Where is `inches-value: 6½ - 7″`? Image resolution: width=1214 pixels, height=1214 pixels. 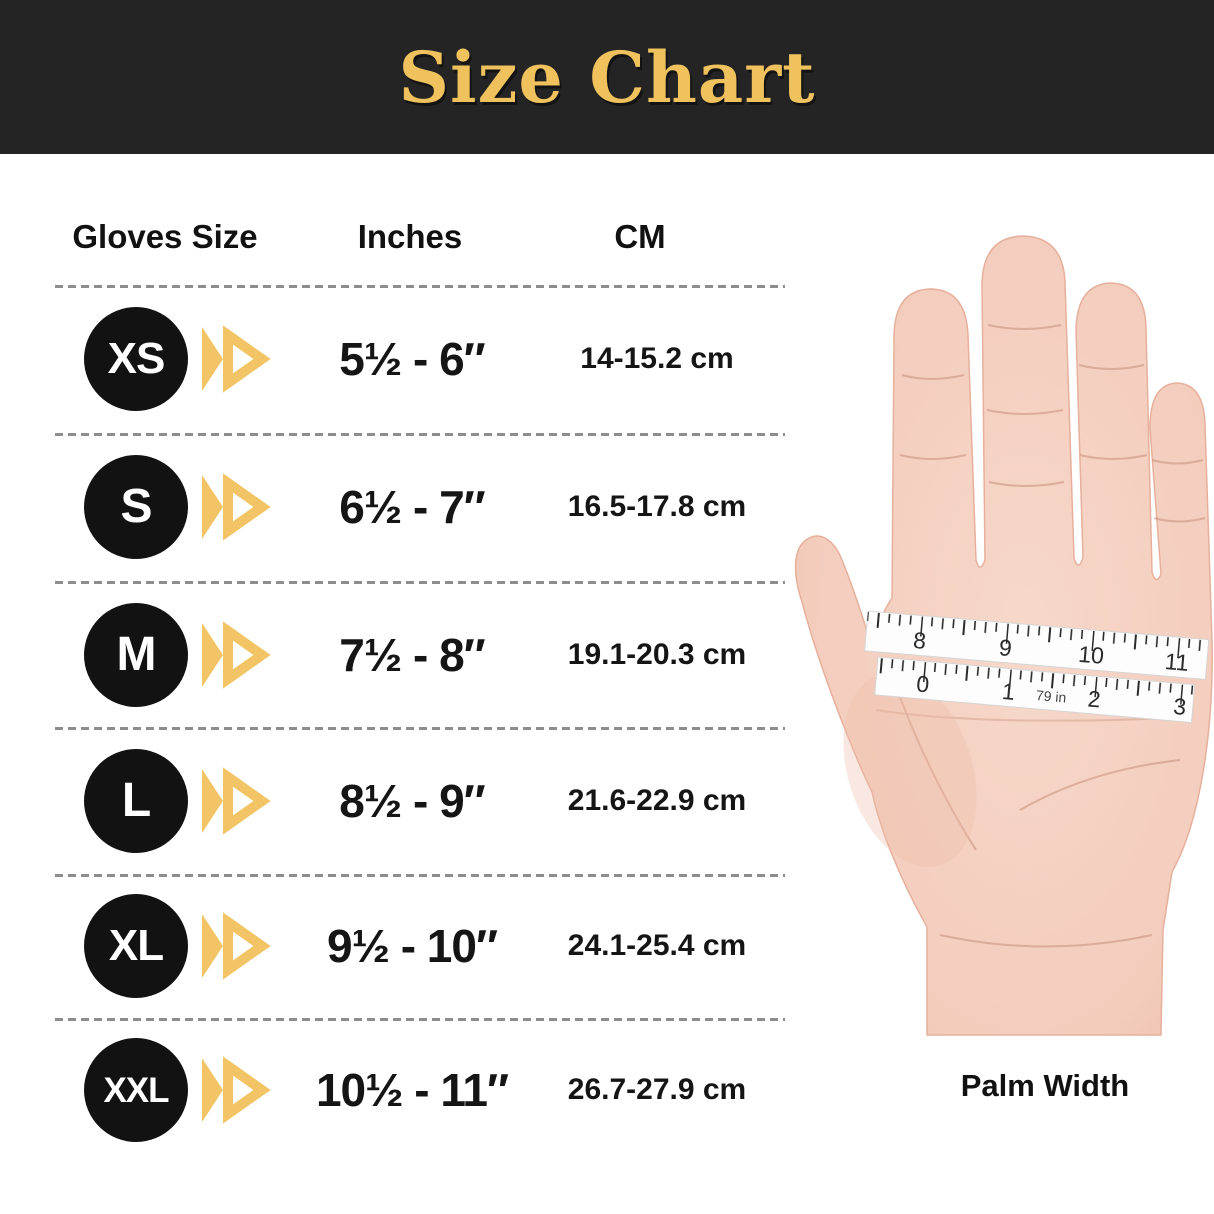 inches-value: 6½ - 7″ is located at coordinates (412, 507).